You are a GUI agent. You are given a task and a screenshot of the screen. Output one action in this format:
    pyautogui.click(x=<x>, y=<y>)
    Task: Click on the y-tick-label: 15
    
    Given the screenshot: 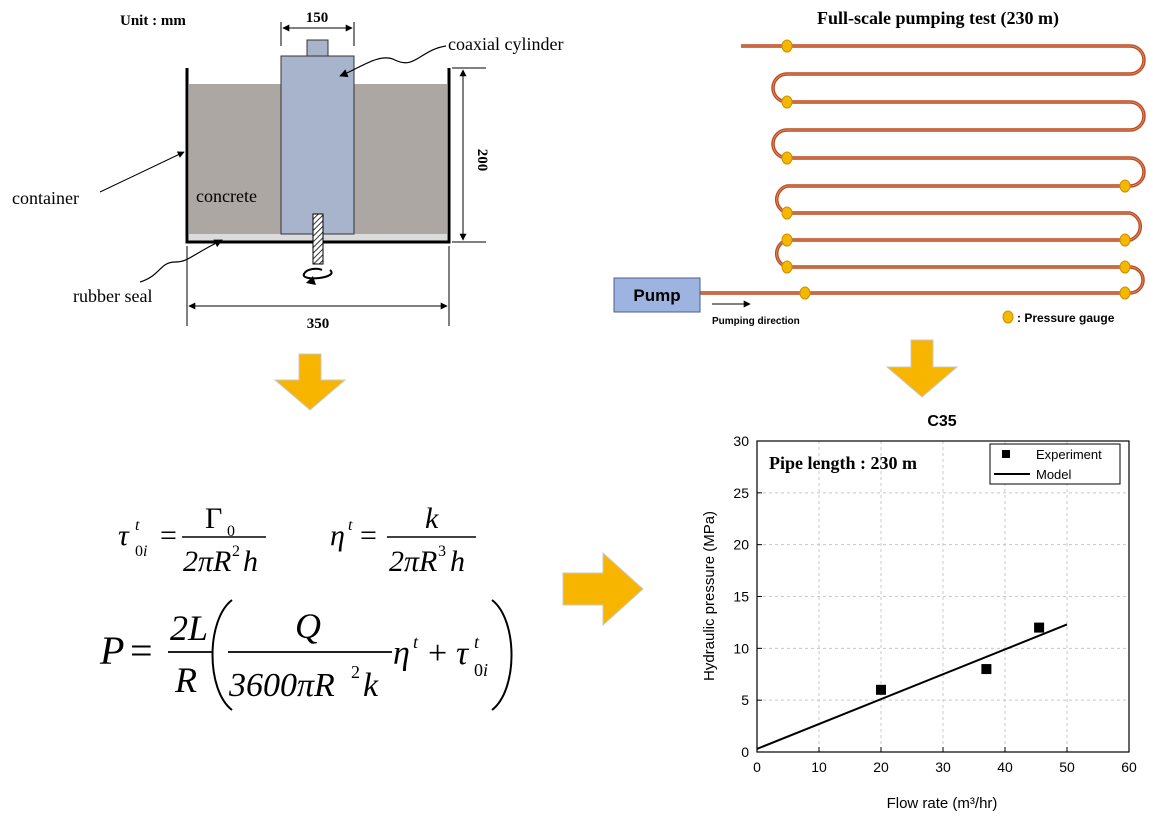 What is the action you would take?
    pyautogui.click(x=741, y=597)
    